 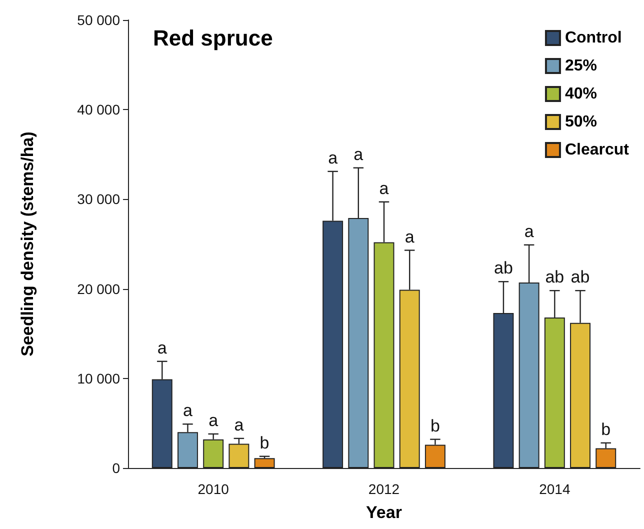 I want to click on y-tick-label: 50 000, so click(x=98, y=20).